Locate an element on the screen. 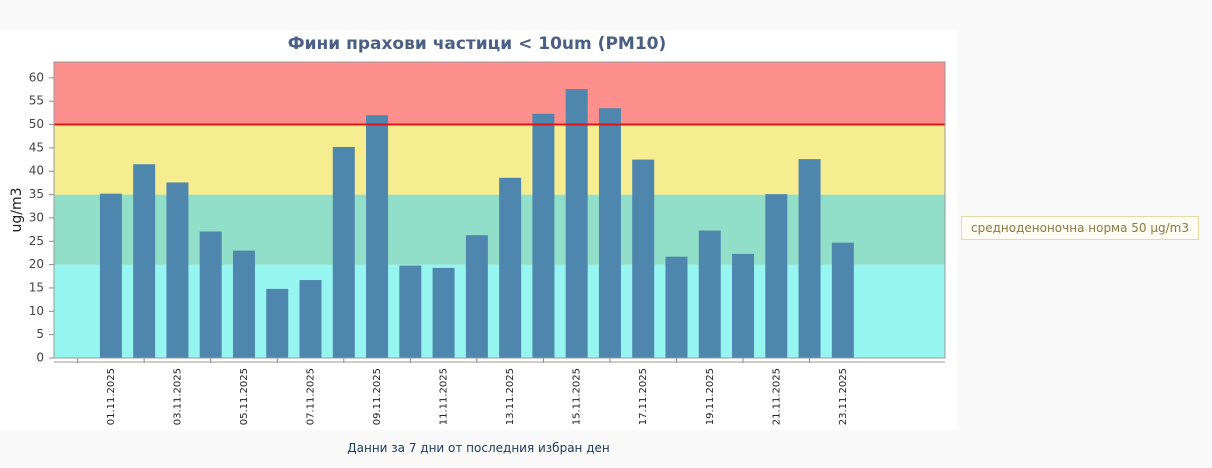 The height and width of the screenshot is (468, 1212). chart-title: Фини прахови частици < 10um (PM10) is located at coordinates (477, 44).